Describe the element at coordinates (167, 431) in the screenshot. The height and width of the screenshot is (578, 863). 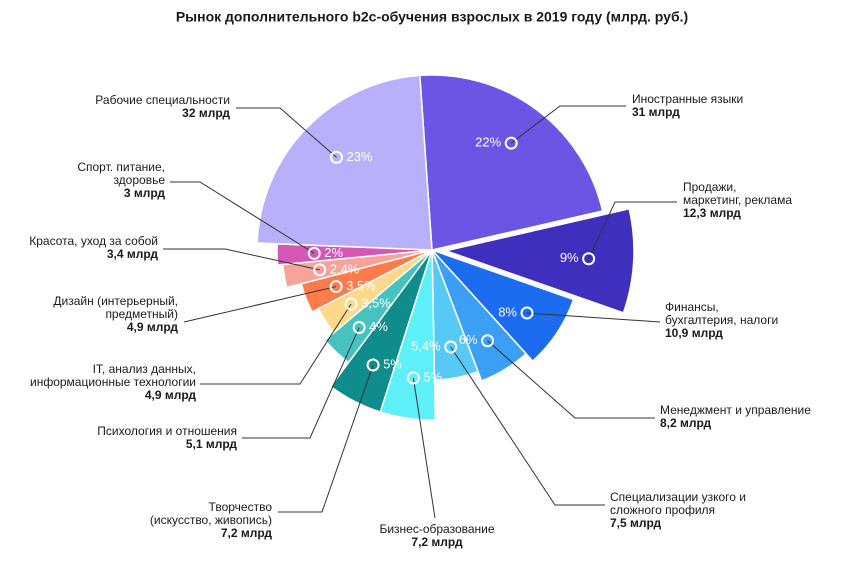
I see `category-label: Психология и отношения` at that location.